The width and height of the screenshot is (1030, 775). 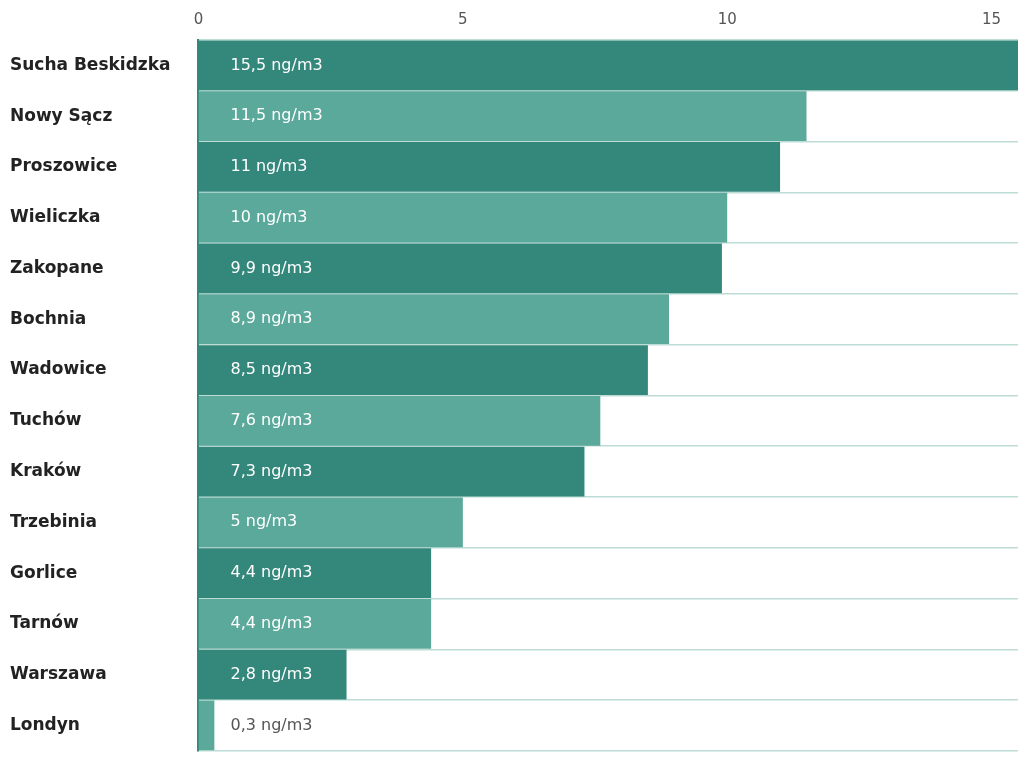 I want to click on x-tick-label: 5, so click(x=463, y=18).